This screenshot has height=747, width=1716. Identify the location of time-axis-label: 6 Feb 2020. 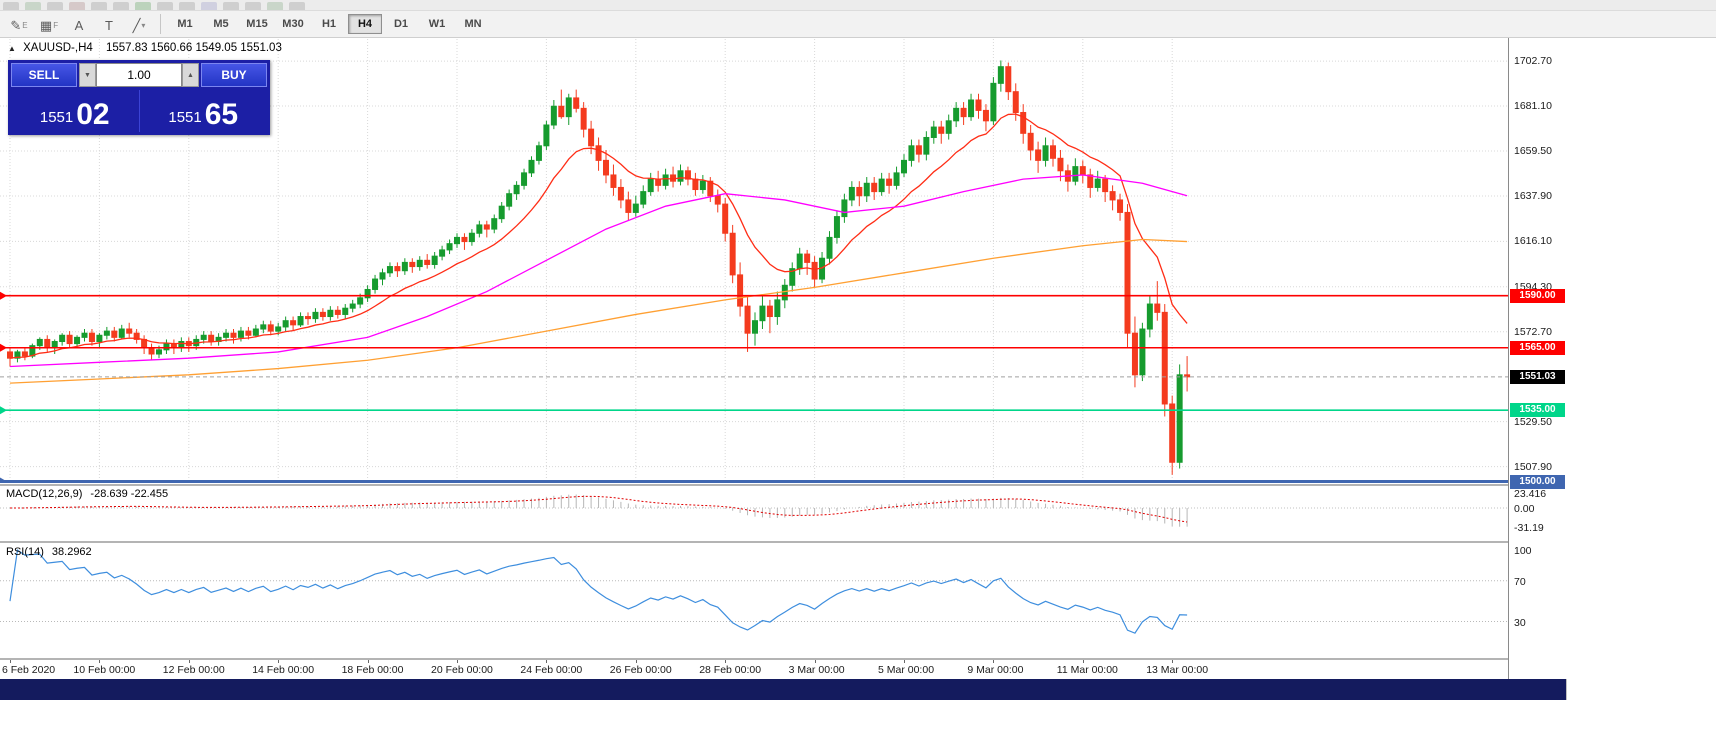
(29, 670).